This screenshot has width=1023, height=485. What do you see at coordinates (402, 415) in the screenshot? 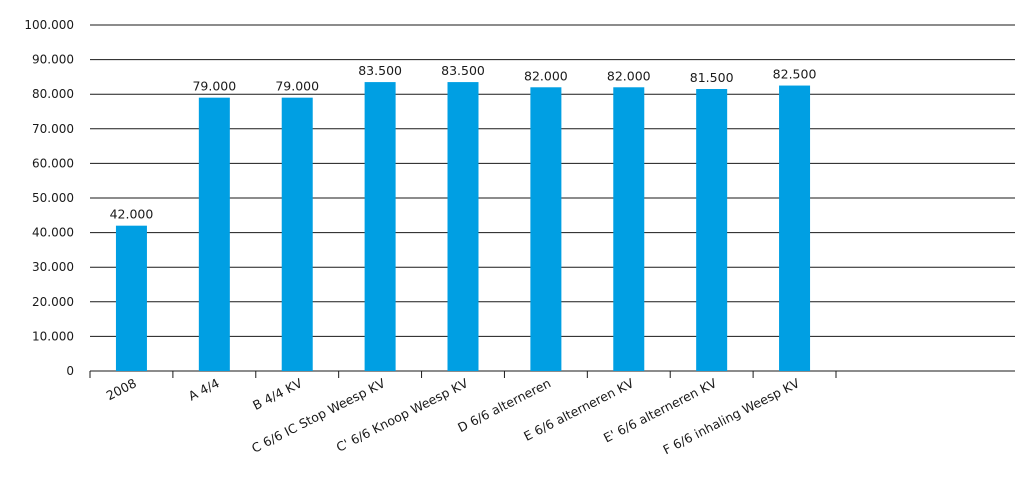
I see `x-tick-label: C' 6/6 Knoop Weesp KV` at bounding box center [402, 415].